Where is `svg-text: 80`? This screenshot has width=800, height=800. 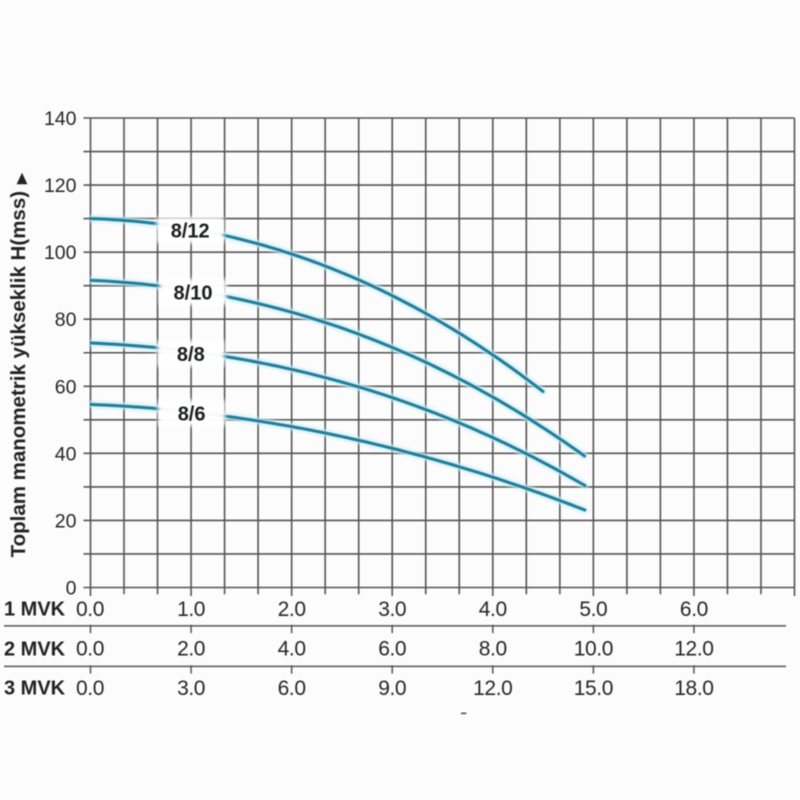
svg-text: 80 is located at coordinates (66, 320).